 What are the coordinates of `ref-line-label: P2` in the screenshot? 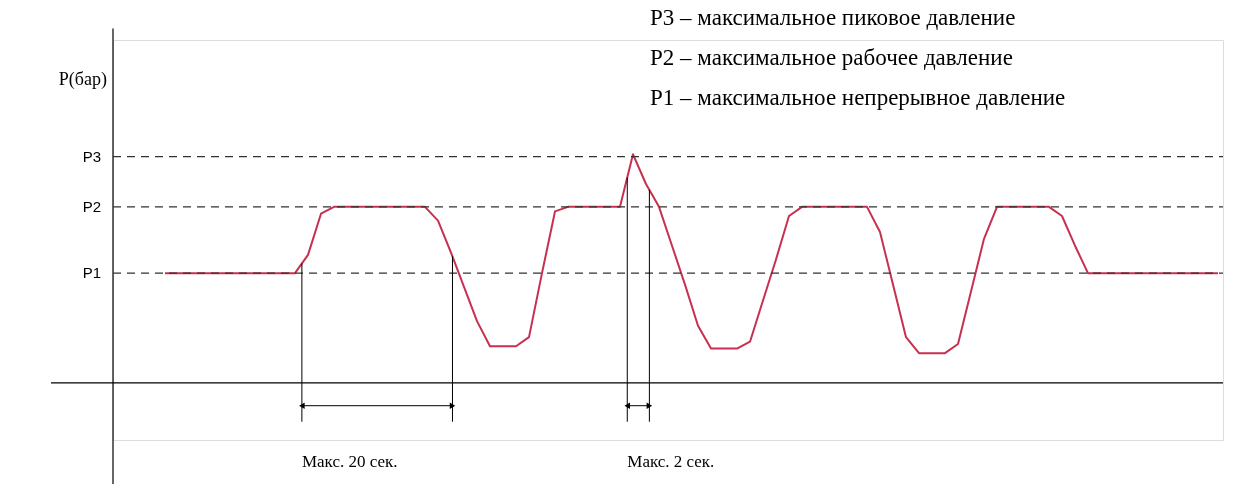 It's located at (91, 206).